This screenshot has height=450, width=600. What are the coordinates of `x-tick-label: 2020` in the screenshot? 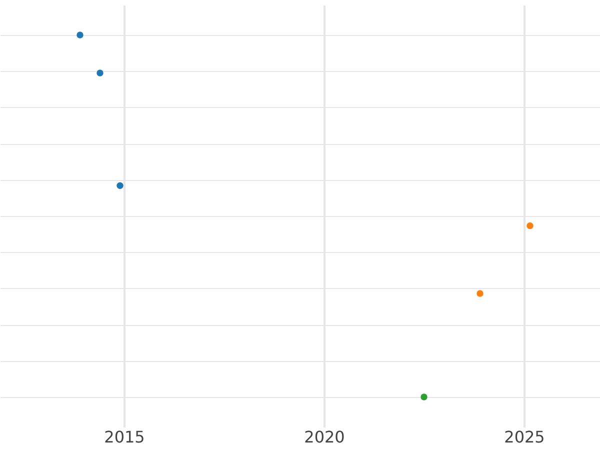 It's located at (324, 437).